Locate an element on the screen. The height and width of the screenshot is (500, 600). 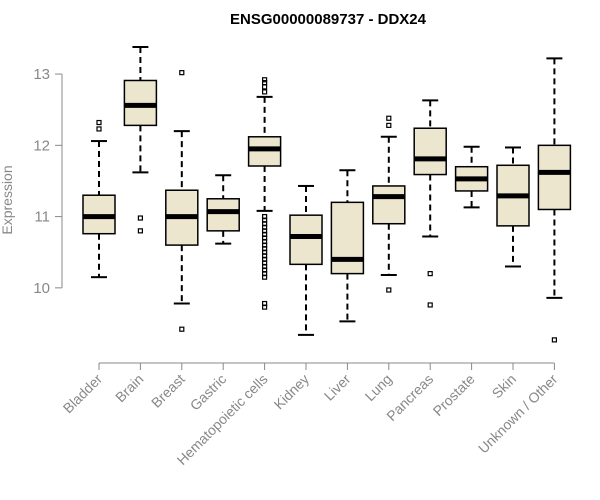
y-tick-label: 13 is located at coordinates (41, 74).